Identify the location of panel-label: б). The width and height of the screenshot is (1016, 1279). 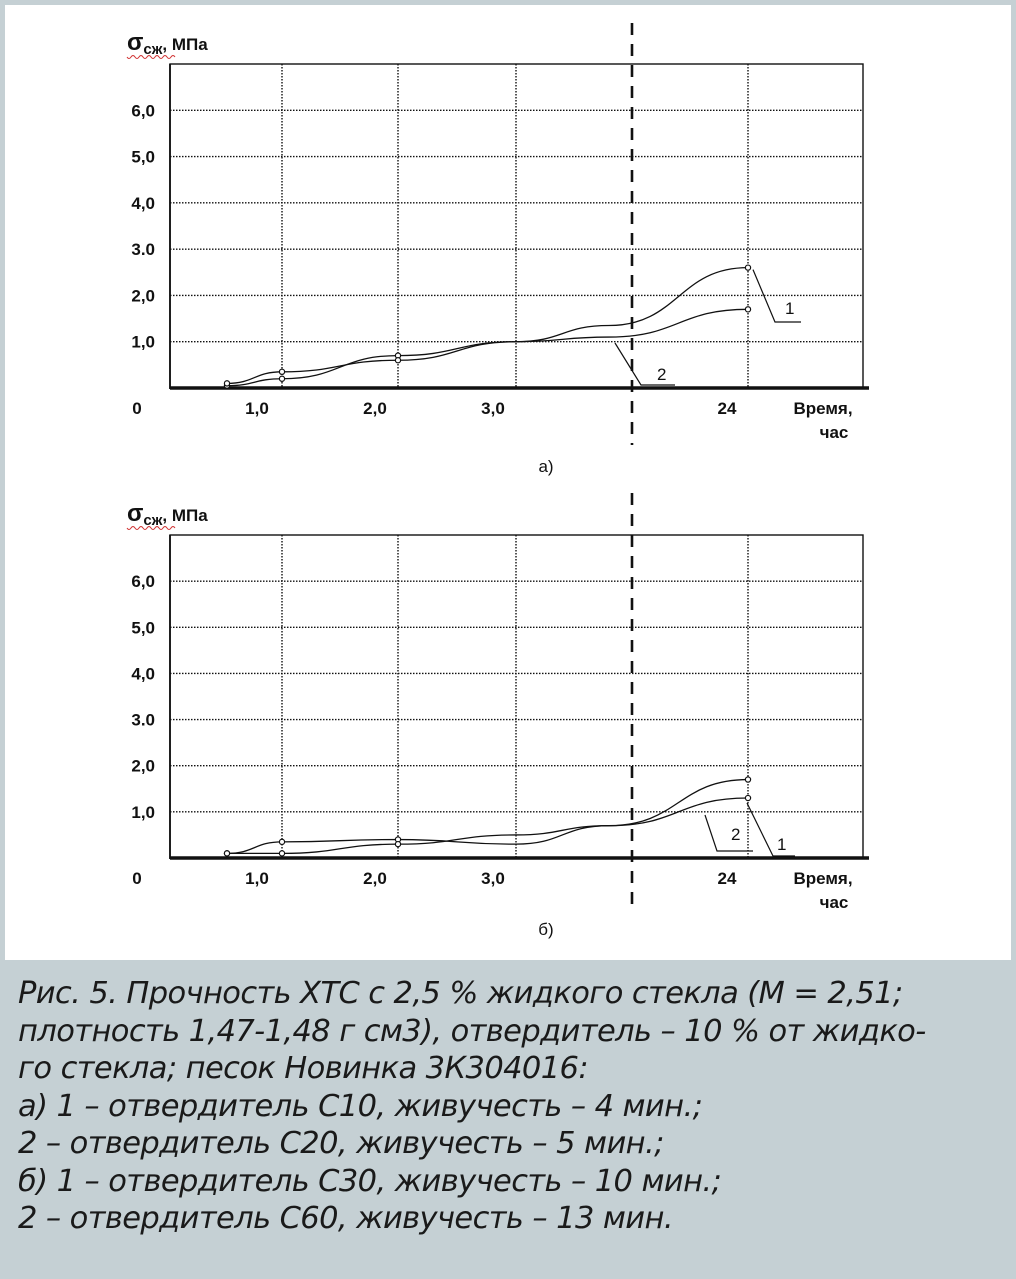
(545, 929).